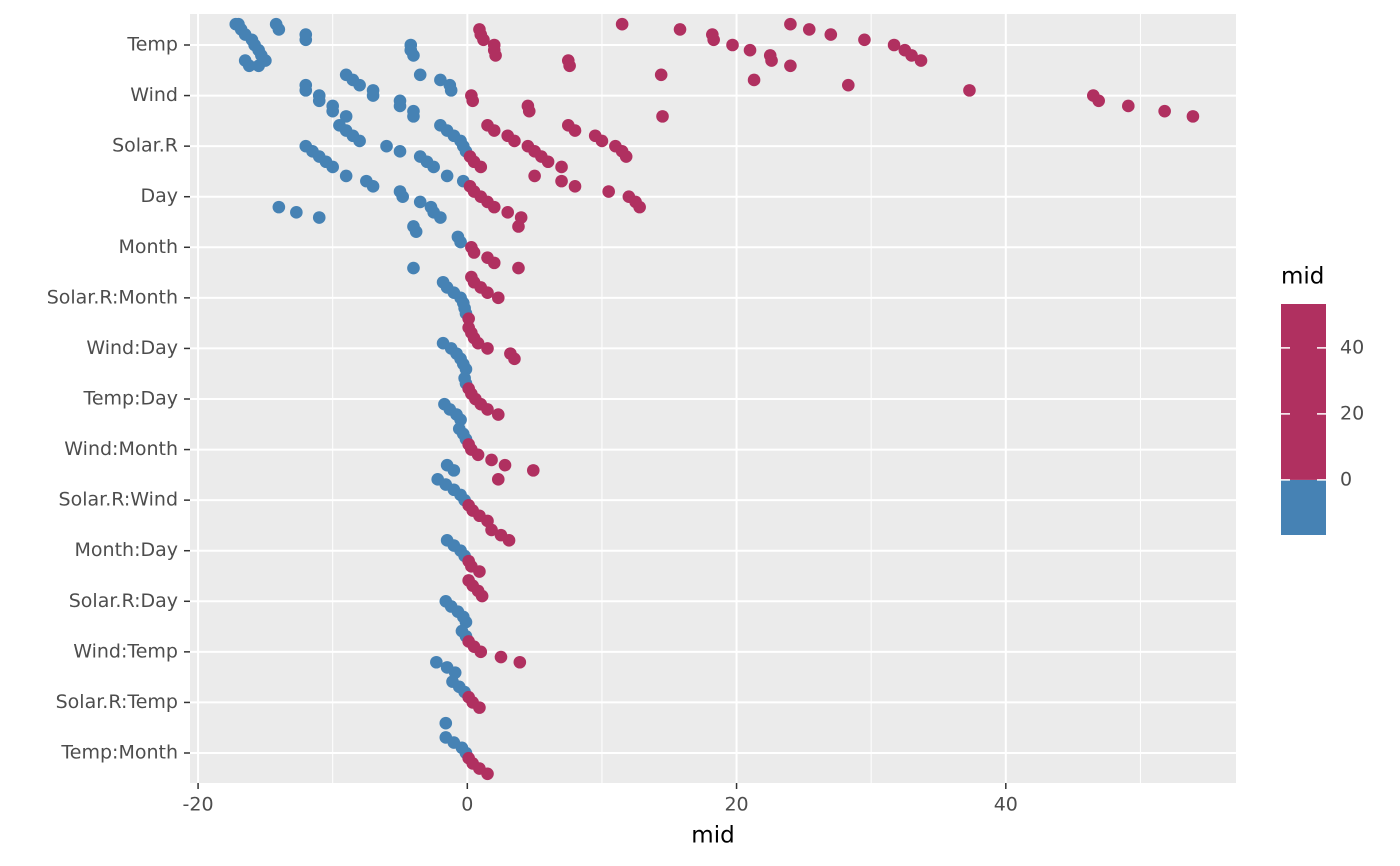 Image resolution: width=1400 pixels, height=866 pixels. Describe the element at coordinates (1346, 479) in the screenshot. I see `colorbar-tick-label: 0` at that location.